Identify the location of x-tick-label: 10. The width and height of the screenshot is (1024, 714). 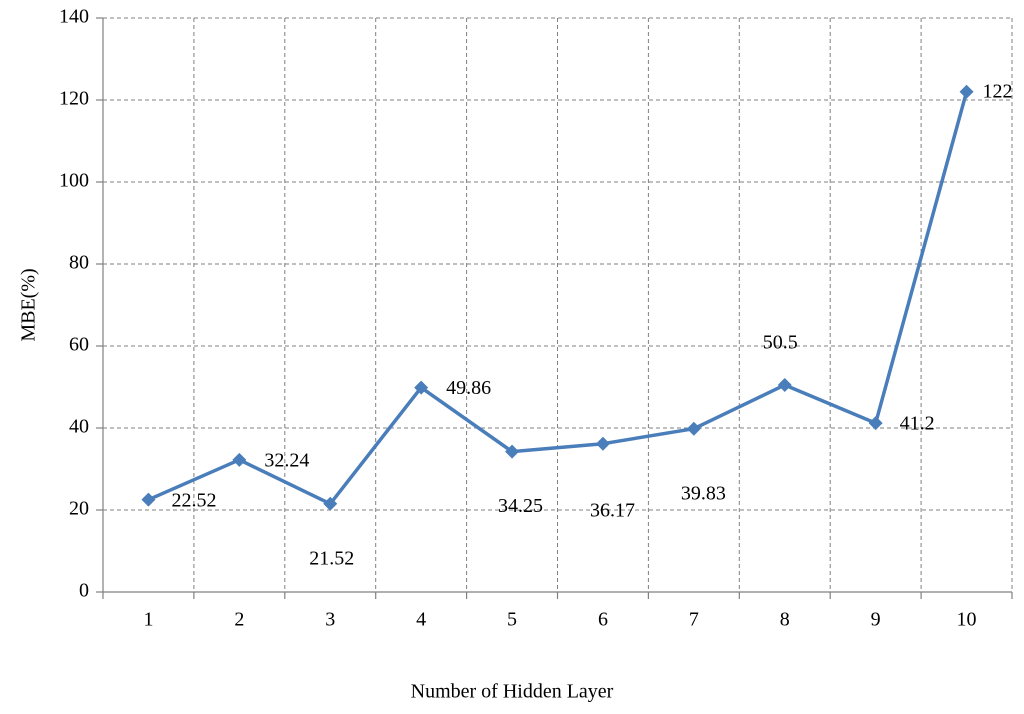
(967, 620).